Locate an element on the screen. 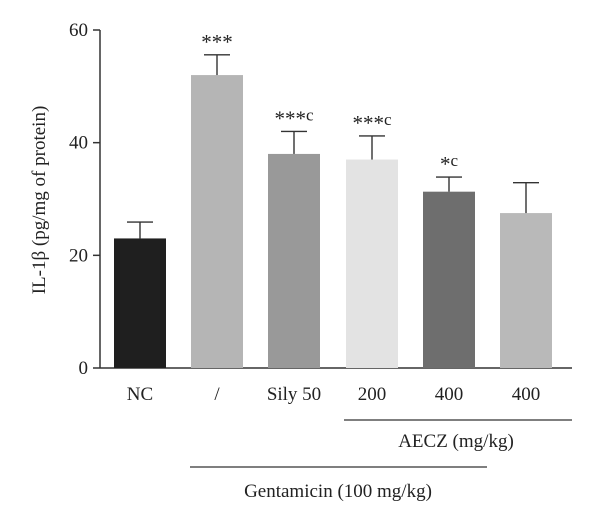  y-tick-label: 40 is located at coordinates (78, 143).